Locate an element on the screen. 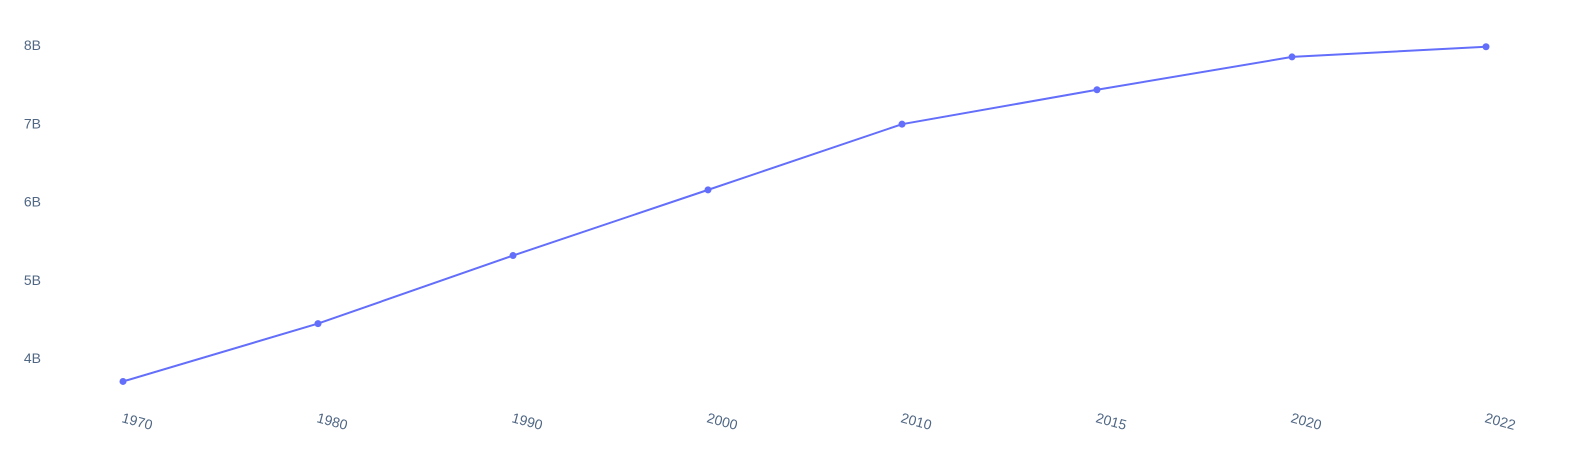  x-axis: 1970 1980 1990 2000 2010 2015 2020 2022 is located at coordinates (818, 421).